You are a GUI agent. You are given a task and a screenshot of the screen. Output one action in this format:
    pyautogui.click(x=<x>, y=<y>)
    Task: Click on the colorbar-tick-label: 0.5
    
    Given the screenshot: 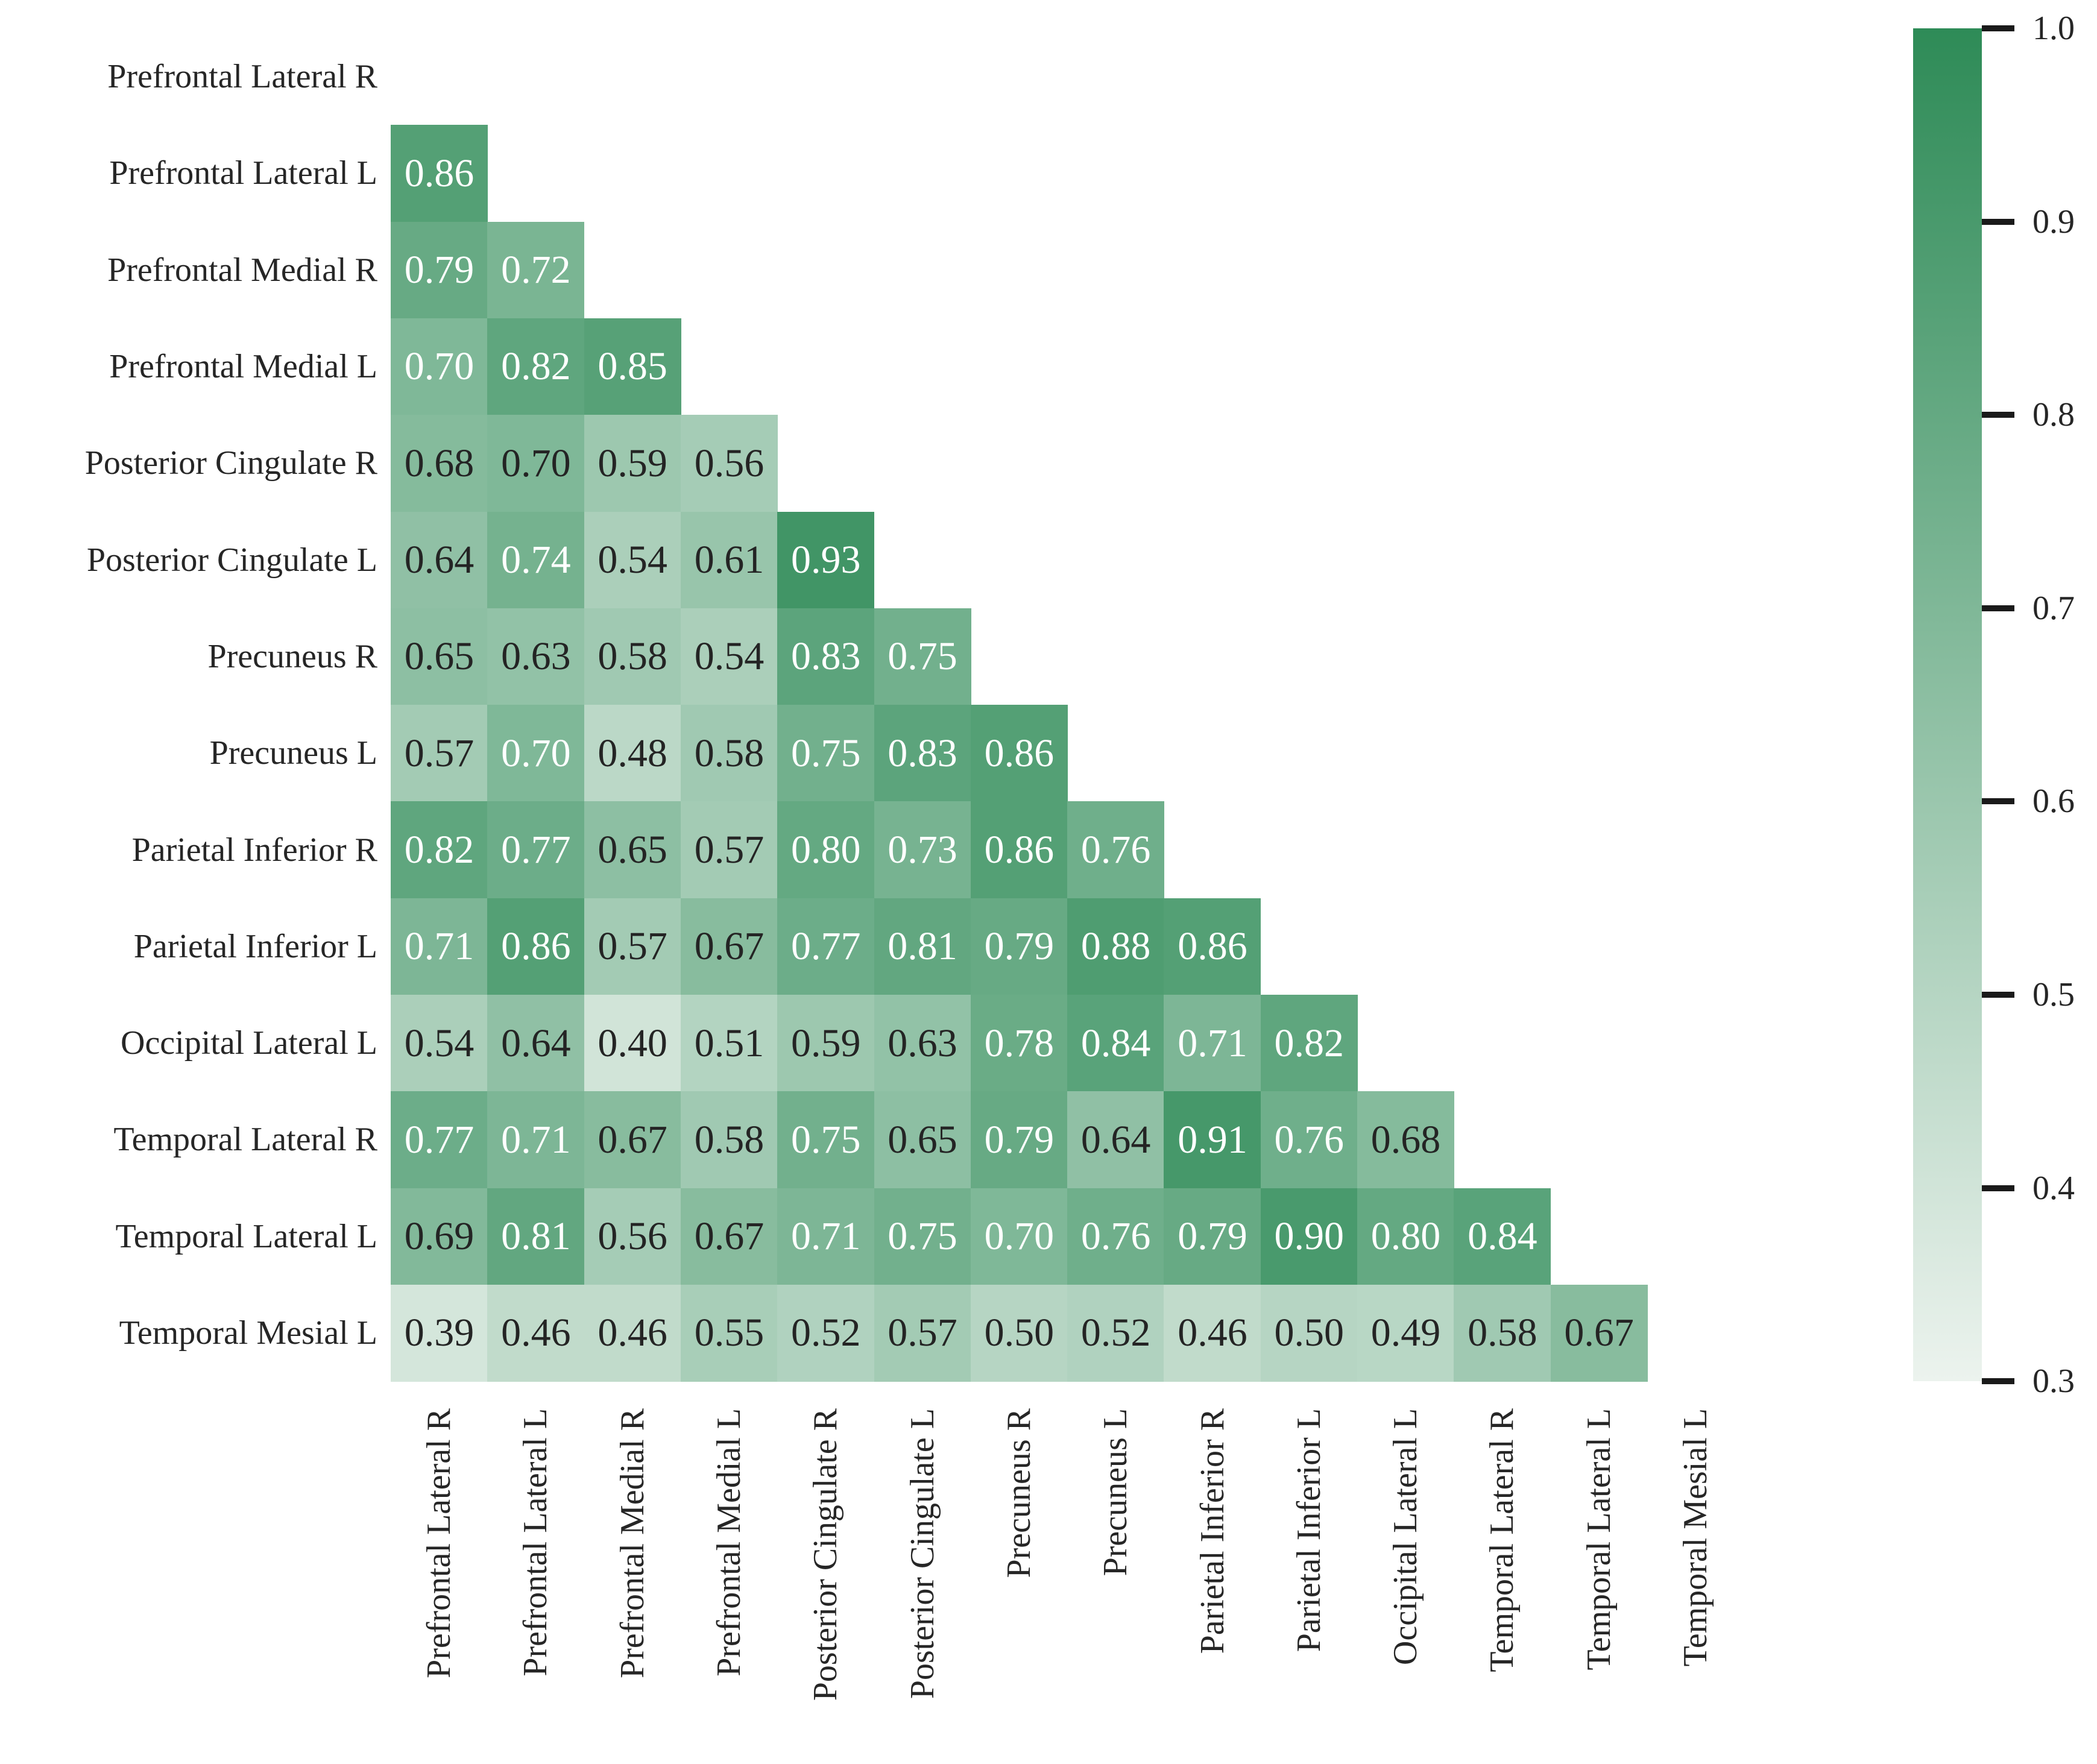 What is the action you would take?
    pyautogui.click(x=2053, y=995)
    